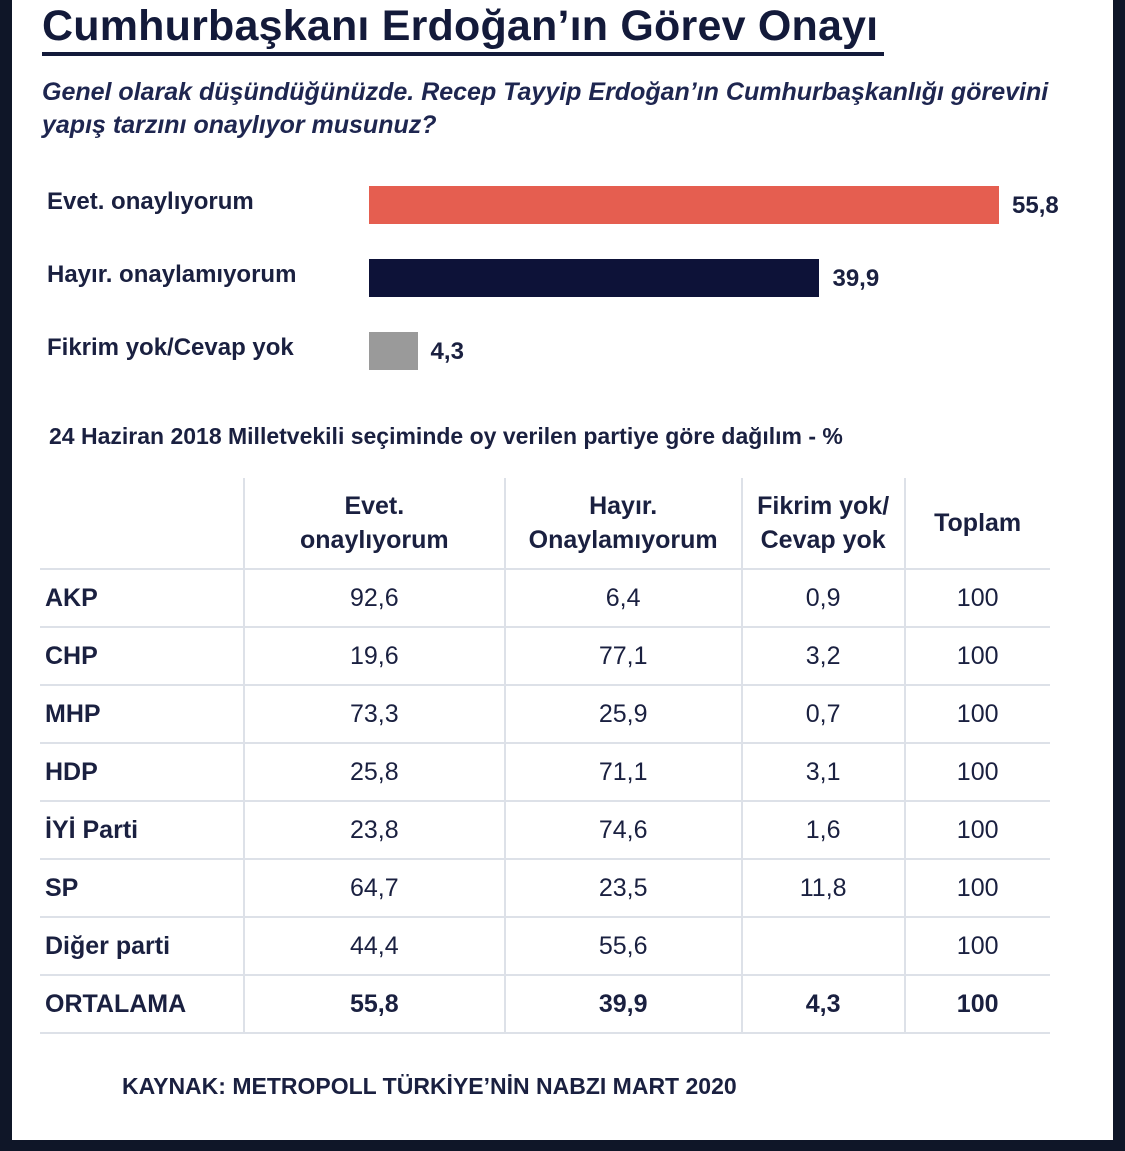 The height and width of the screenshot is (1151, 1125). What do you see at coordinates (375, 830) in the screenshot?
I see `table-cell: 23,8` at bounding box center [375, 830].